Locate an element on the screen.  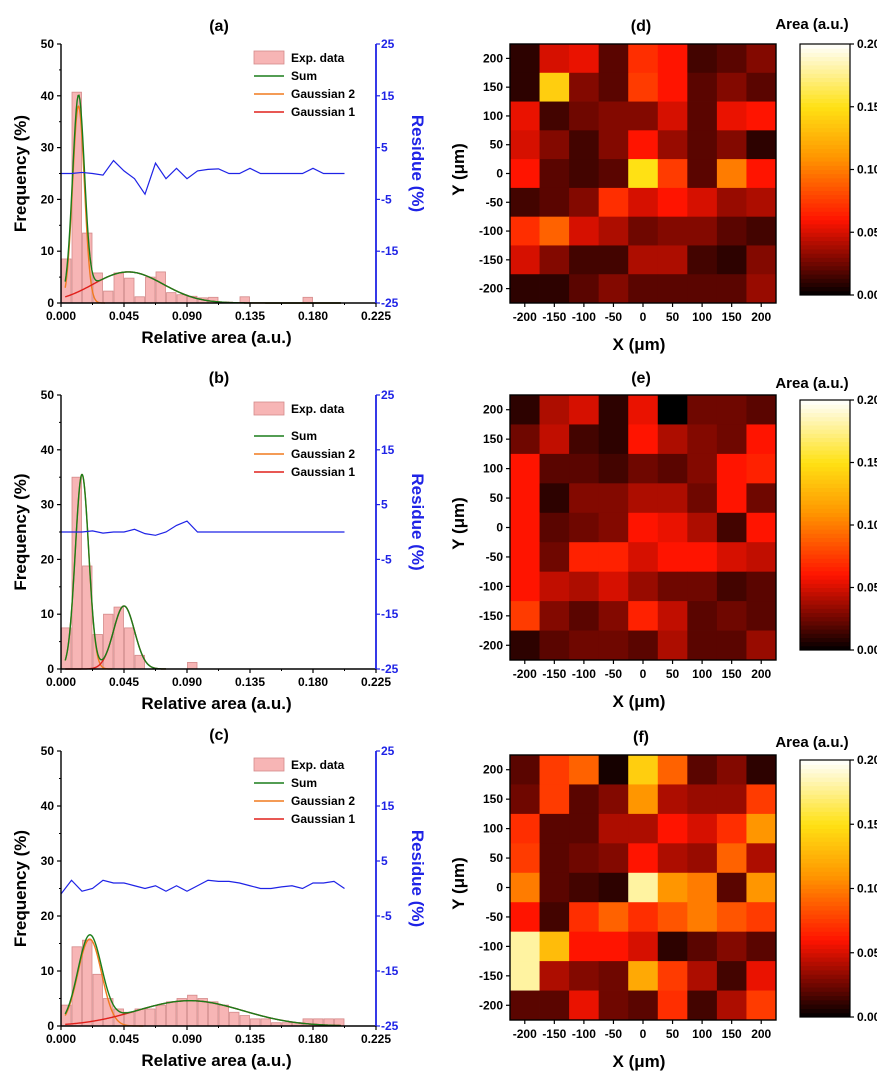
y-axis-label: Y (μm) is located at coordinates (458, 883).